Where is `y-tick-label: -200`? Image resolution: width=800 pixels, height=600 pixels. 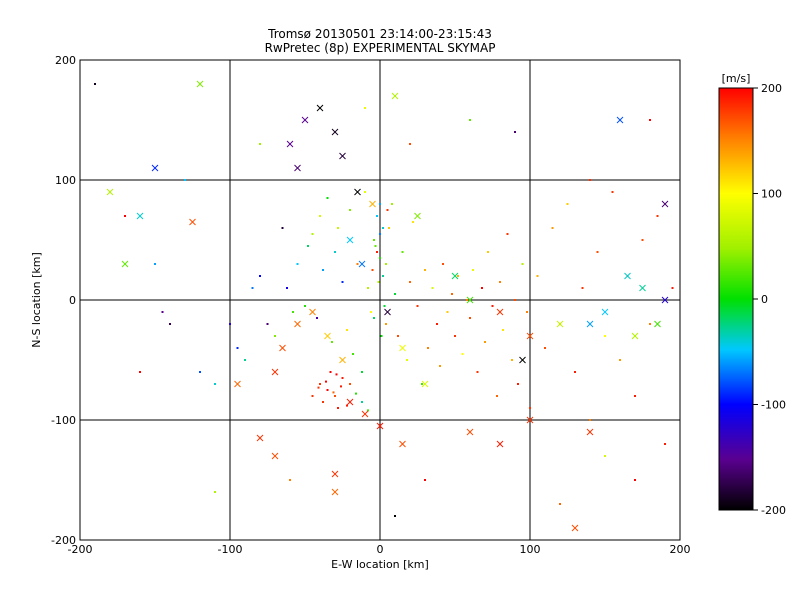
y-tick-label: -200 is located at coordinates (63, 540).